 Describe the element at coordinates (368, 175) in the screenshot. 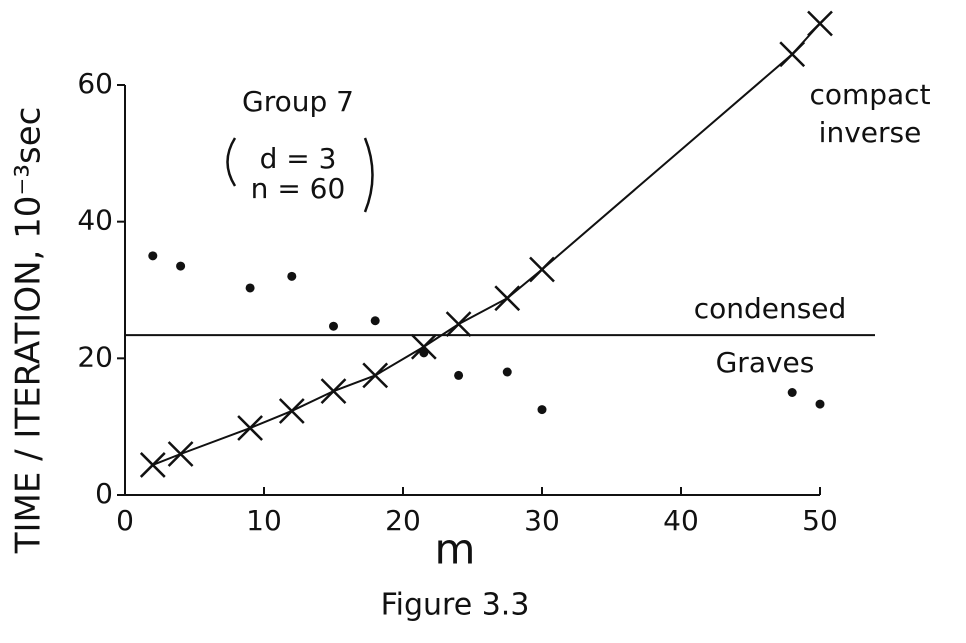

I see `paren-right` at that location.